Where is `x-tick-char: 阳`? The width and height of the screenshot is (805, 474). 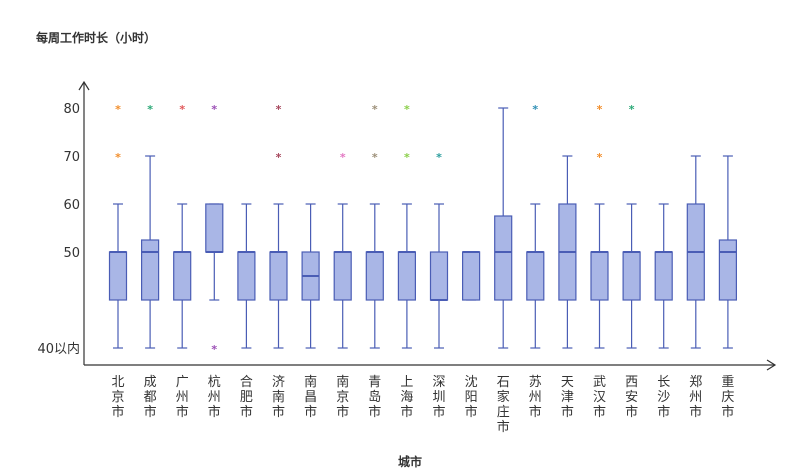 x-tick-char: 阳 is located at coordinates (471, 397).